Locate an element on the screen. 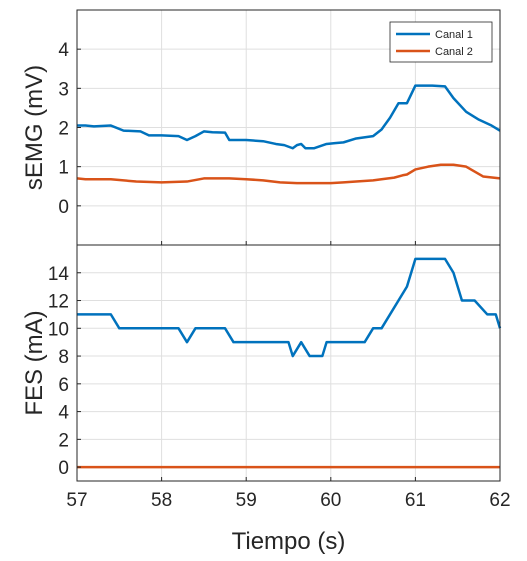  y-tick-label: 14 is located at coordinates (59, 274).